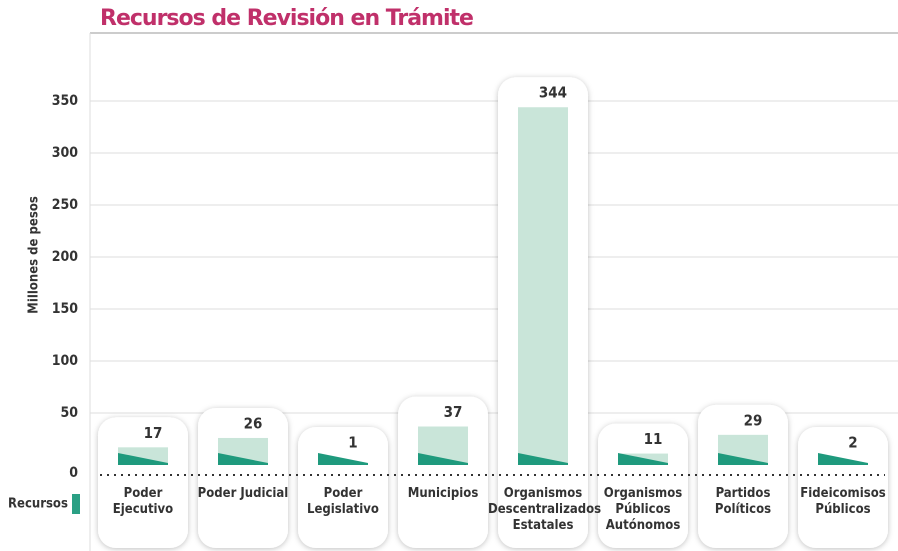  I want to click on y-tick-label: 0, so click(73, 473).